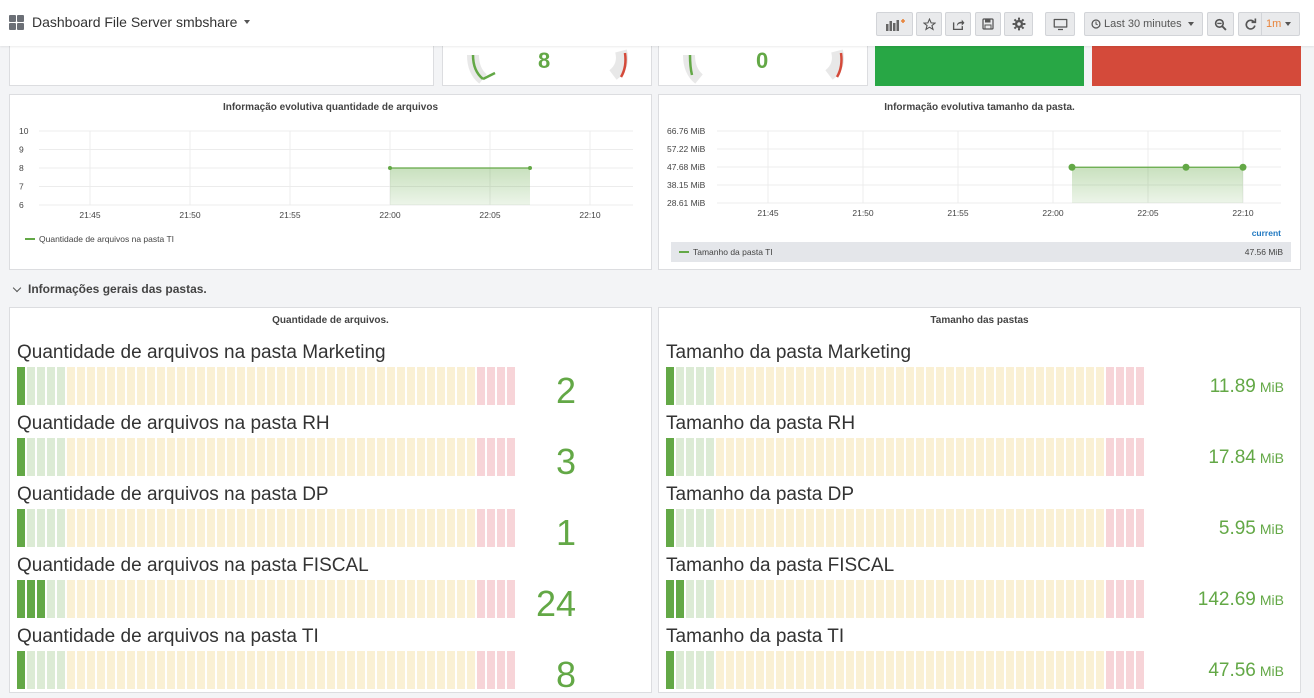  Describe the element at coordinates (565, 674) in the screenshot. I see `bargauge-number: 8` at that location.